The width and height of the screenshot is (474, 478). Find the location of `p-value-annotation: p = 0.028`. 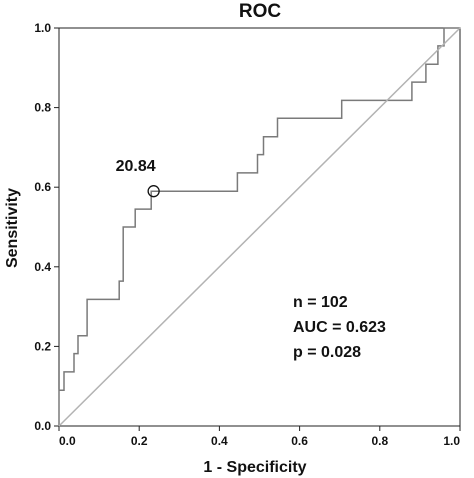

p-value-annotation: p = 0.028 is located at coordinates (327, 352).